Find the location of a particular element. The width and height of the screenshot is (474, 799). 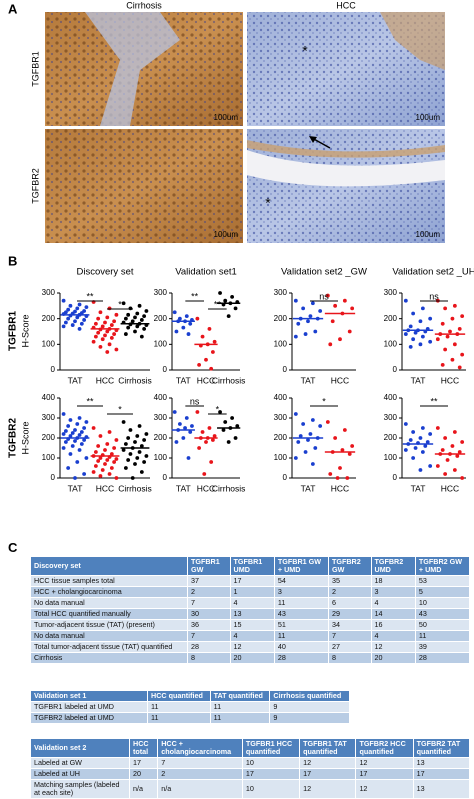

table-cell: 16 is located at coordinates (393, 625).